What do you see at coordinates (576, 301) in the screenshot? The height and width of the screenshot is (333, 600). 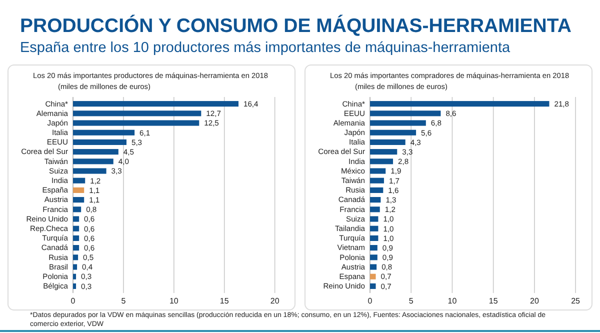 I see `x-tick-label: 25` at bounding box center [576, 301].